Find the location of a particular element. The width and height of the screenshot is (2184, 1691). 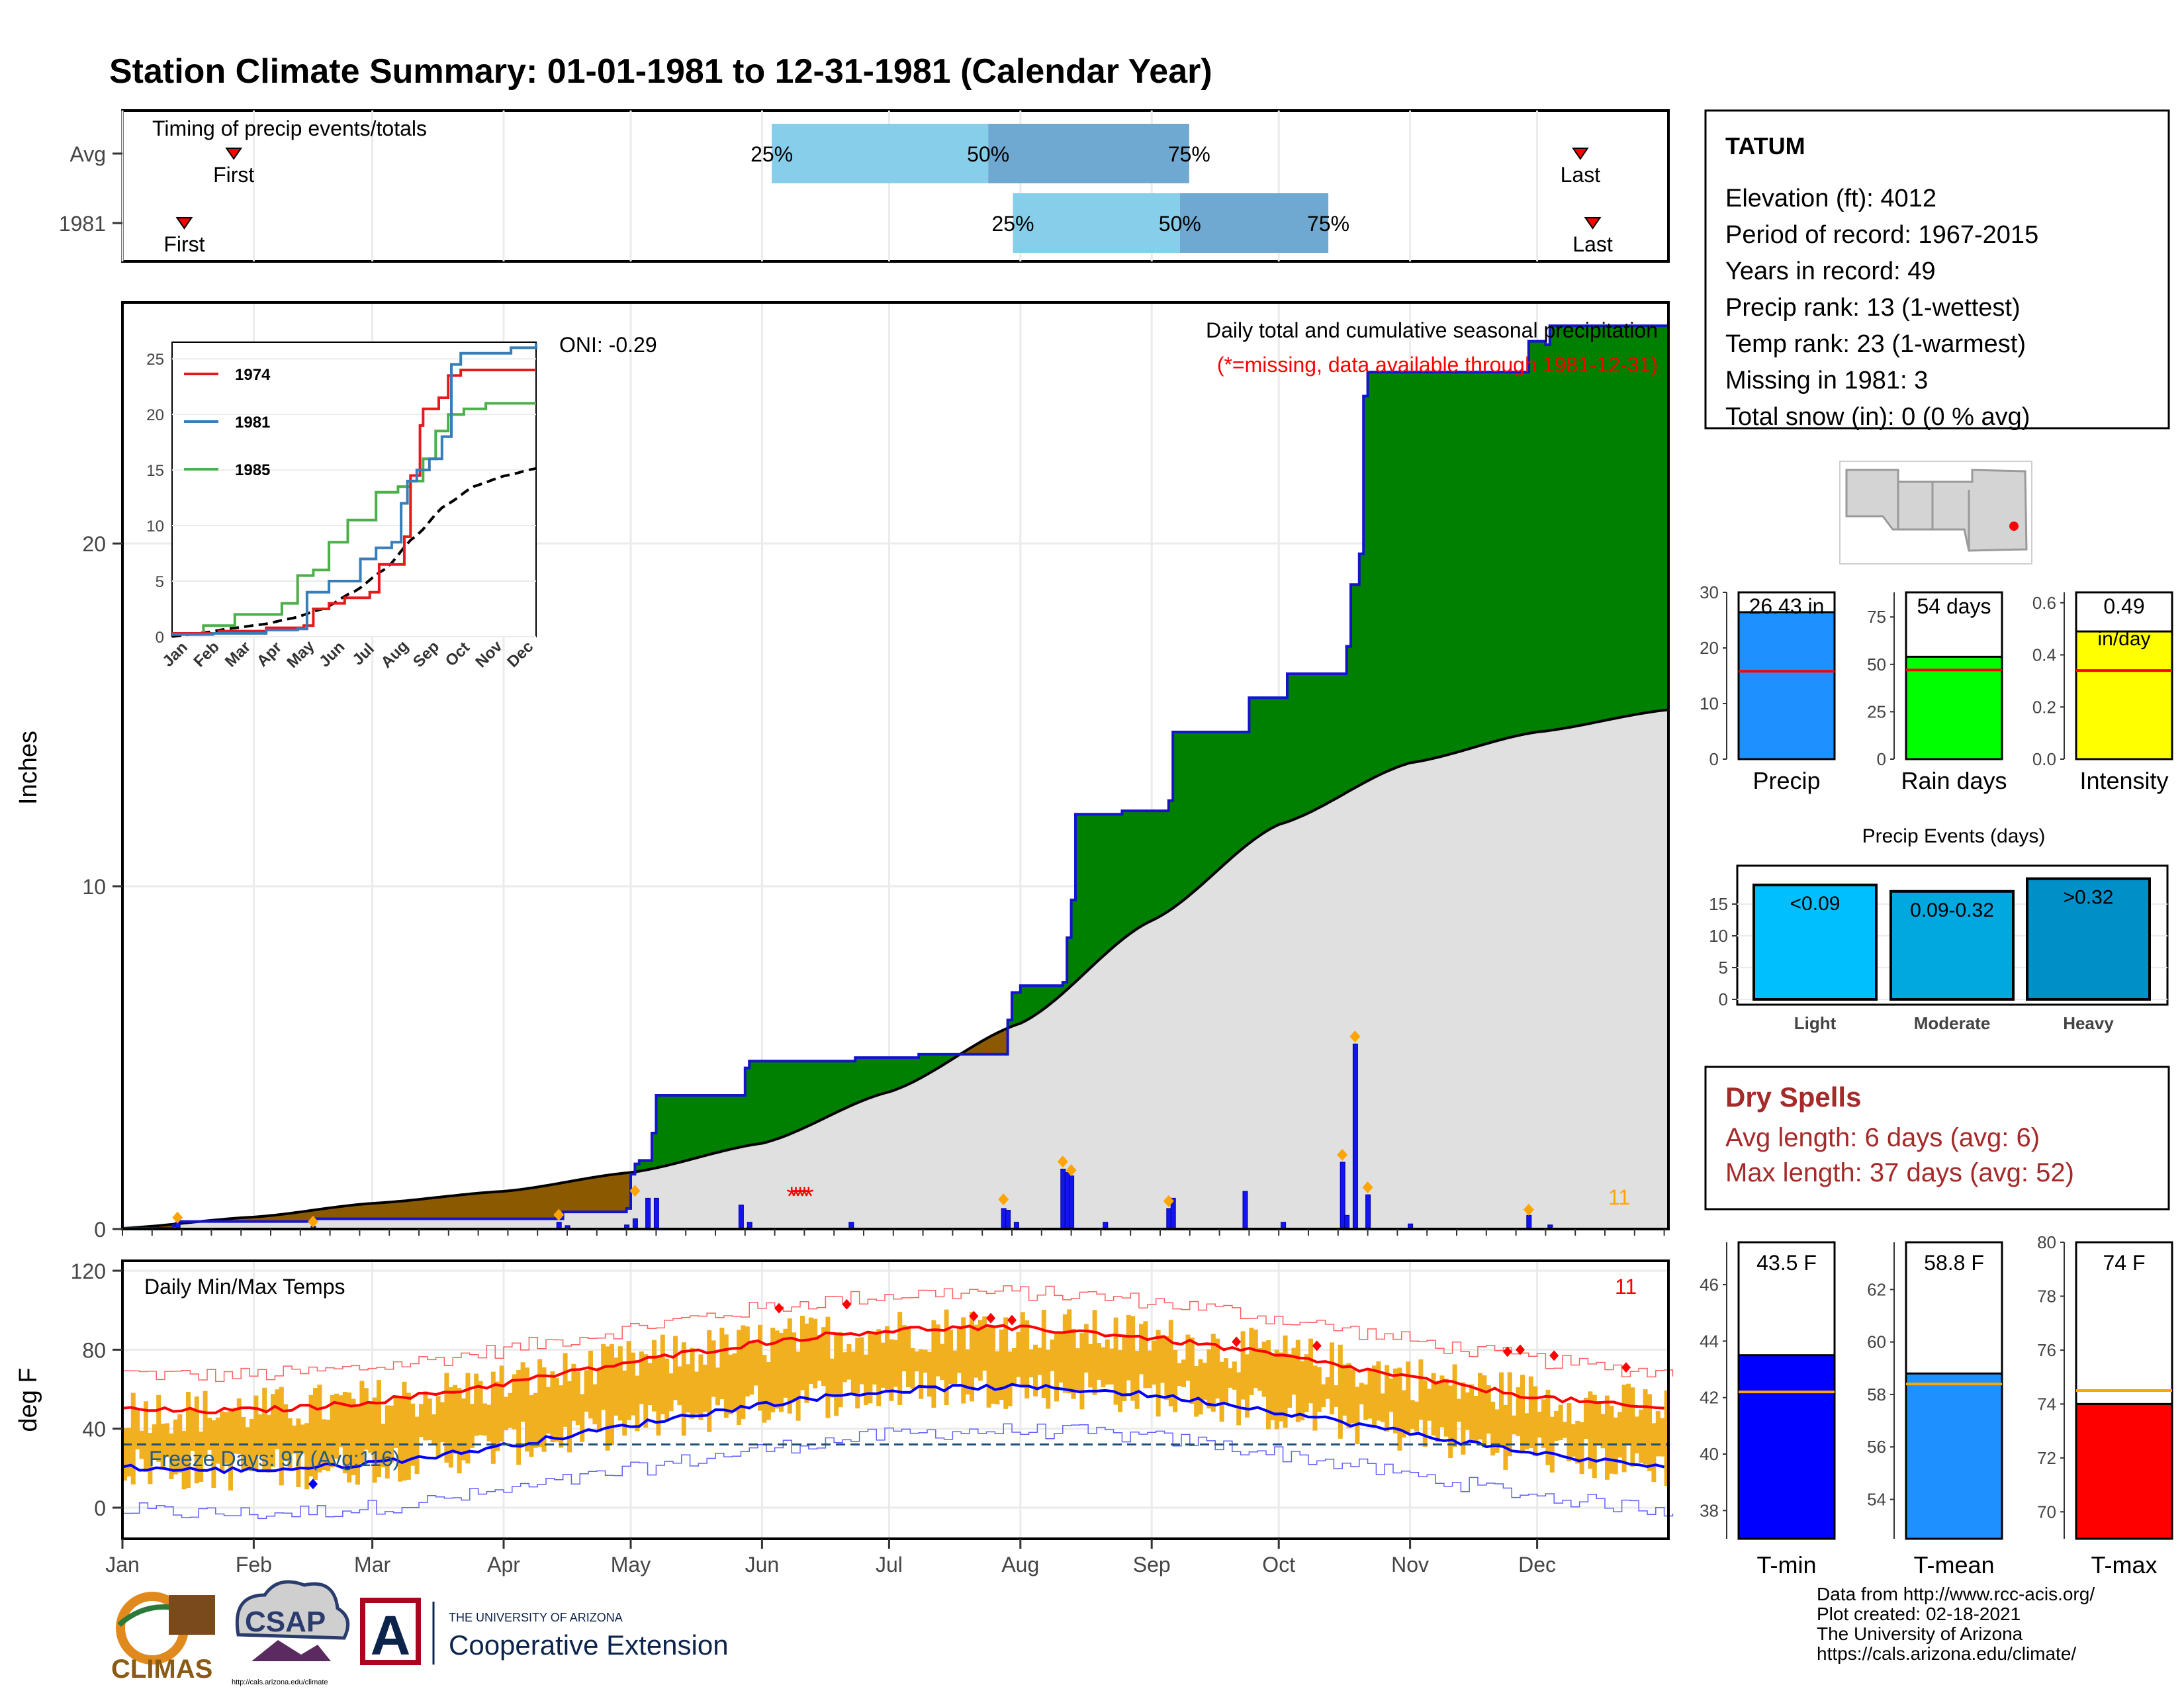

temp-bar-ytick-label: 72 is located at coordinates (2046, 1458).